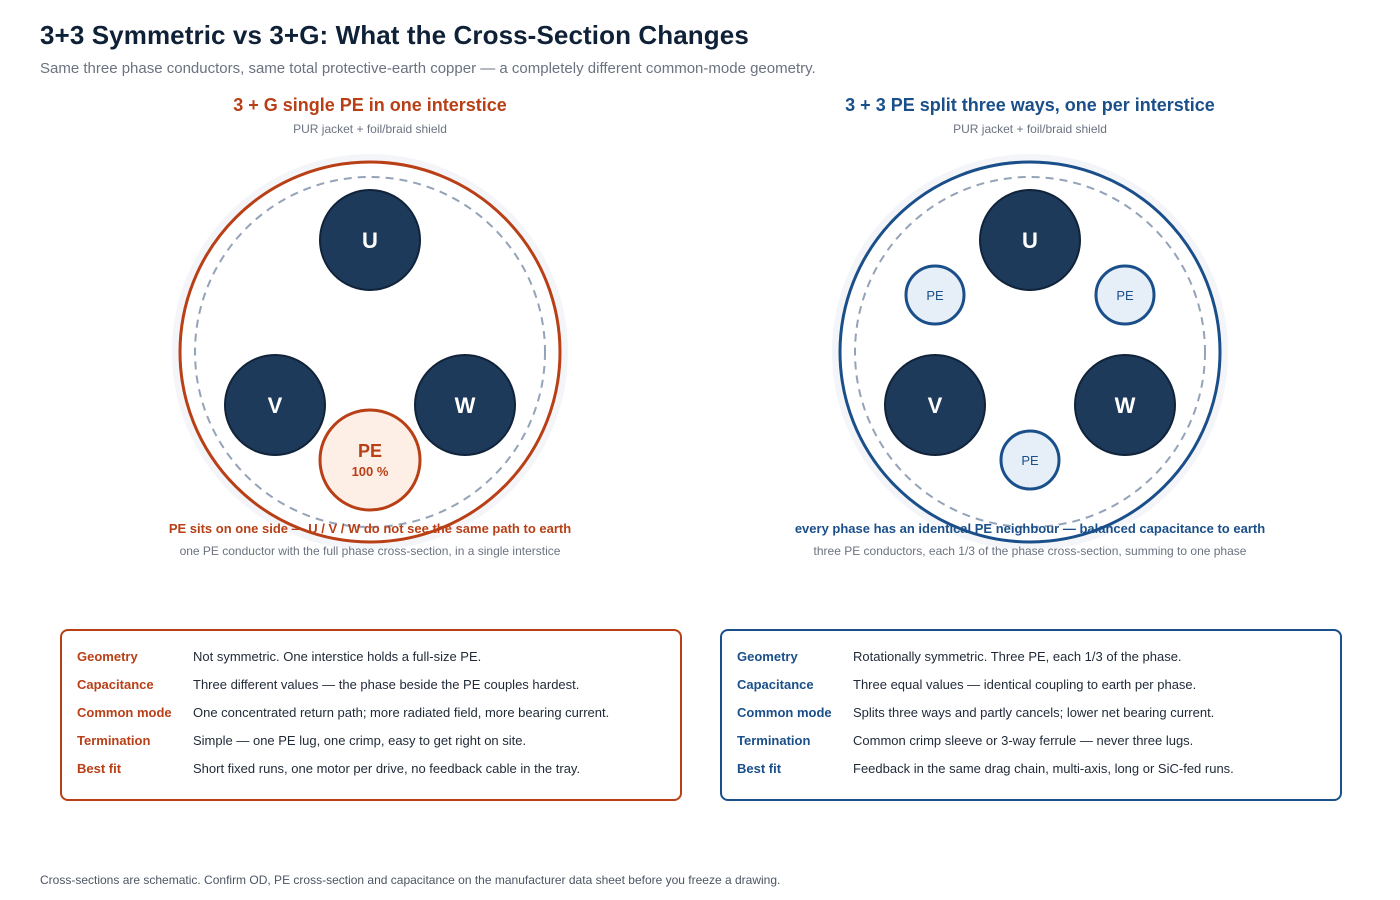  What do you see at coordinates (370, 471) in the screenshot?
I see `conductor-pe-share: 100 %` at bounding box center [370, 471].